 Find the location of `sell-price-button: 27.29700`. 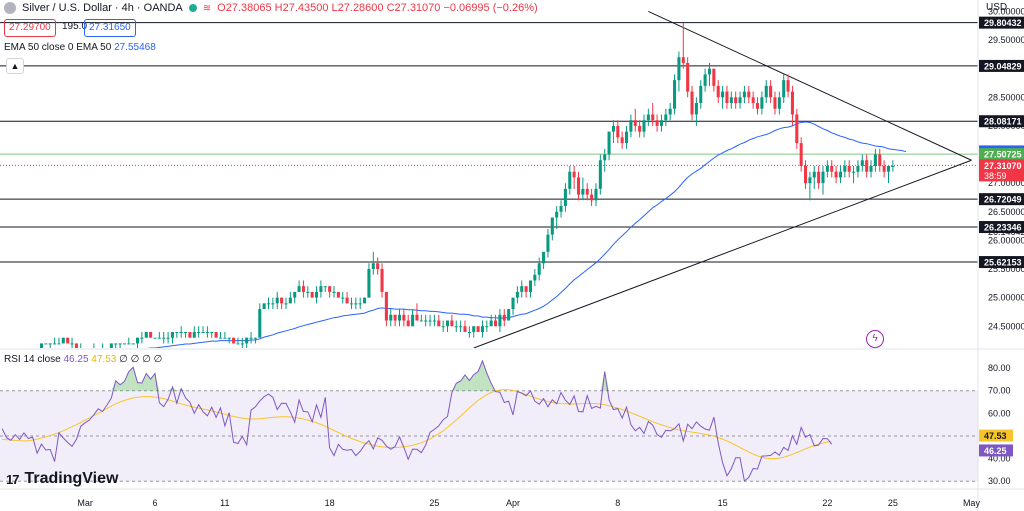

sell-price-button: 27.29700 is located at coordinates (30, 28).